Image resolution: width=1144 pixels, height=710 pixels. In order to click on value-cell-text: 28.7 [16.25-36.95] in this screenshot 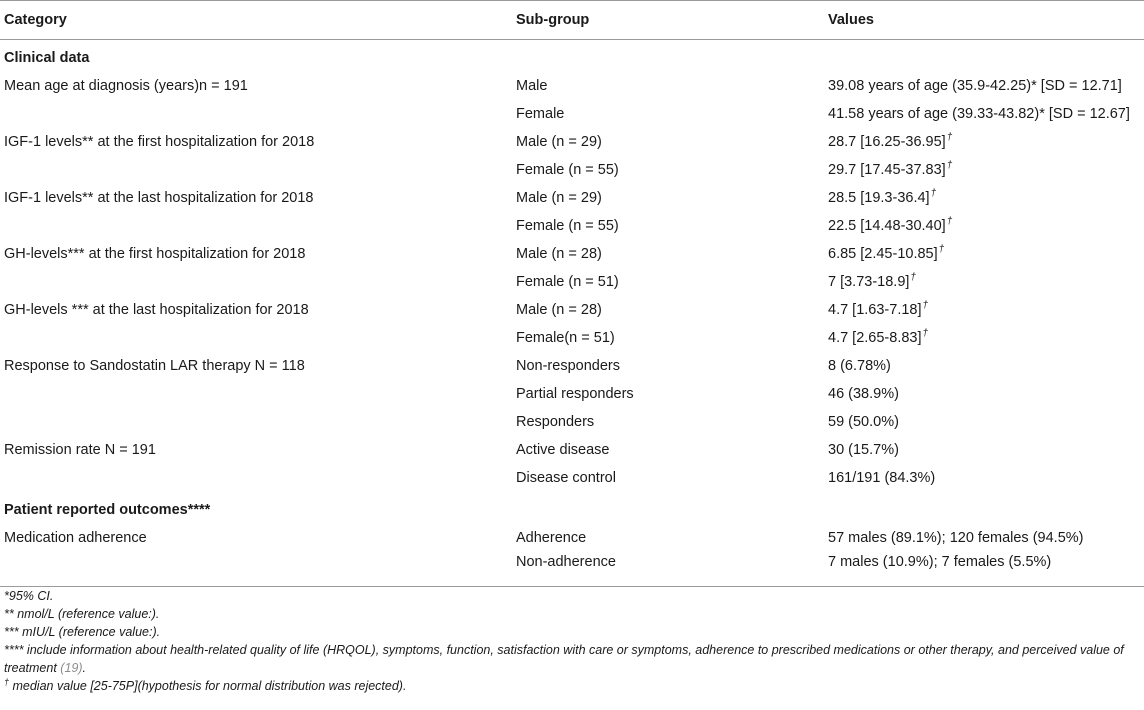, I will do `click(887, 142)`.